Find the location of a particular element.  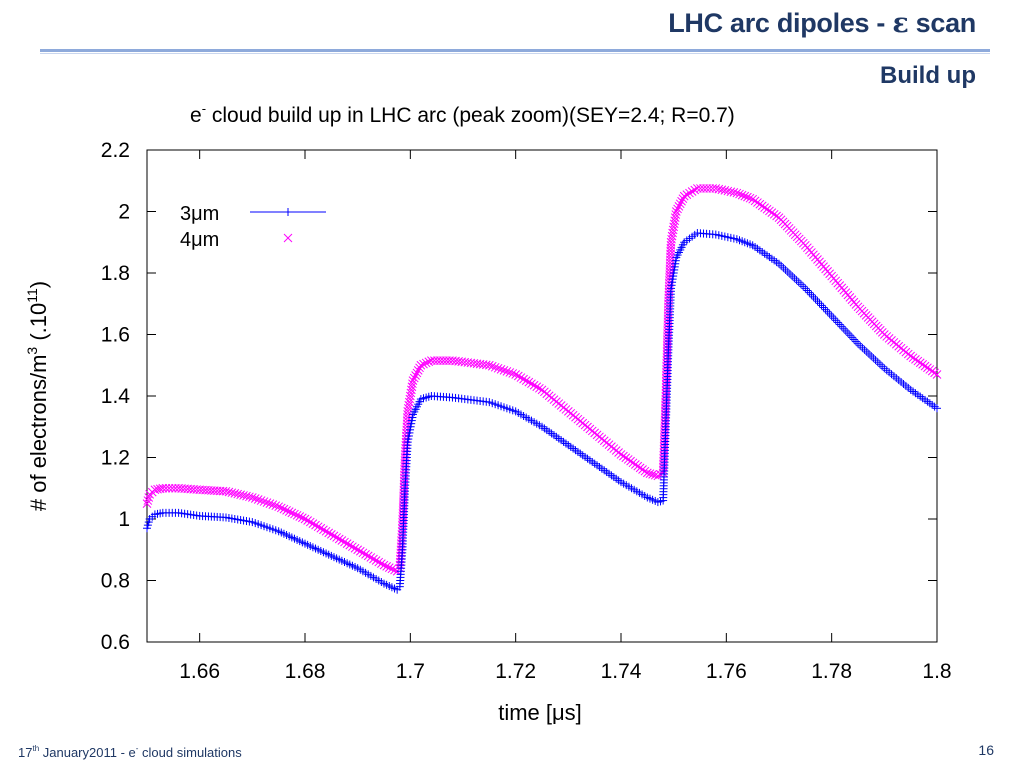

x-tick-label: 1.74 is located at coordinates (621, 671).